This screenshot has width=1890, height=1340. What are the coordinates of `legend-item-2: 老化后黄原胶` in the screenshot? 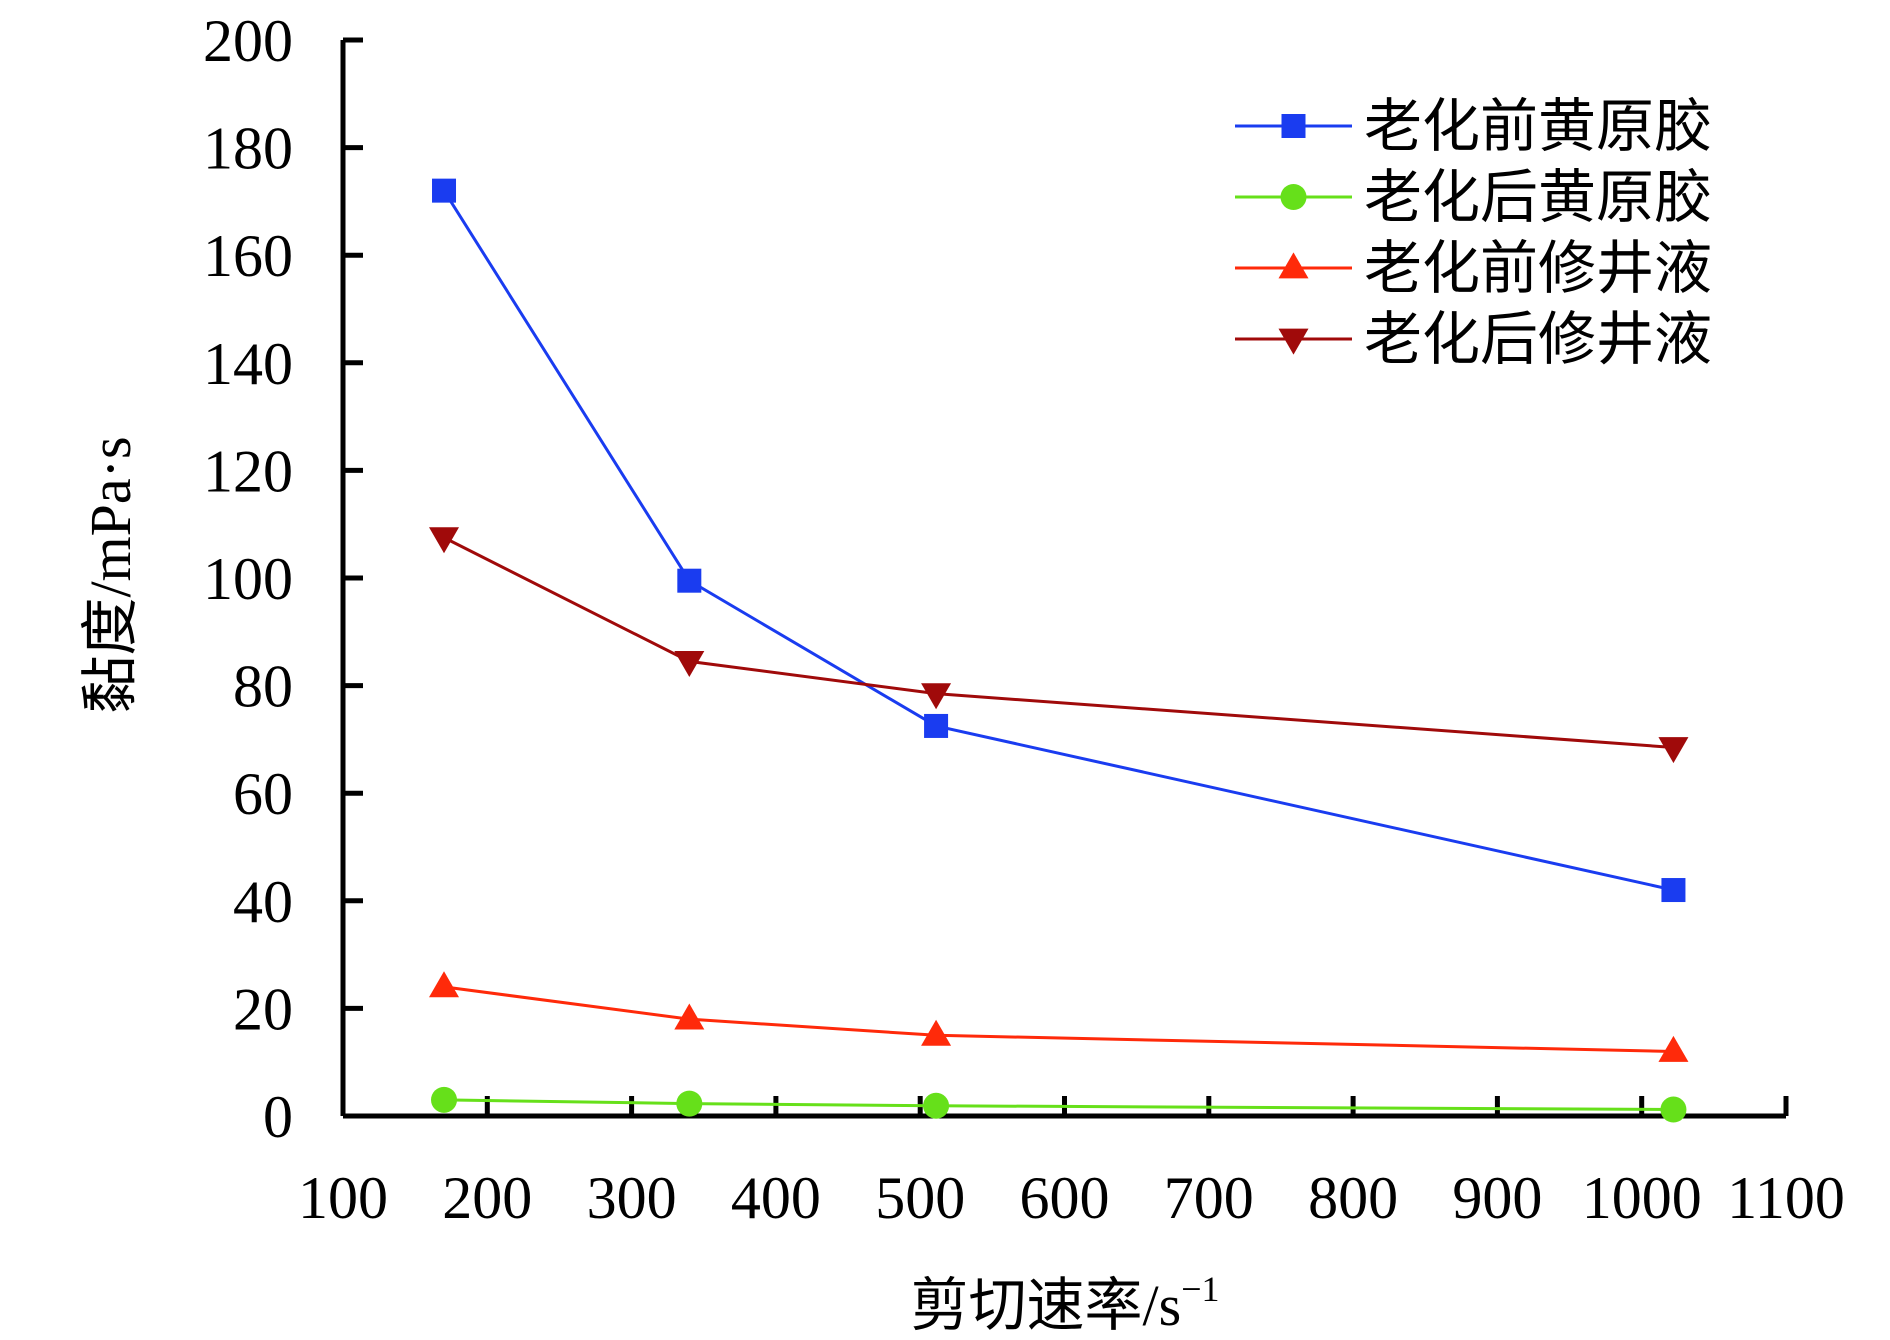 It's located at (1473, 197).